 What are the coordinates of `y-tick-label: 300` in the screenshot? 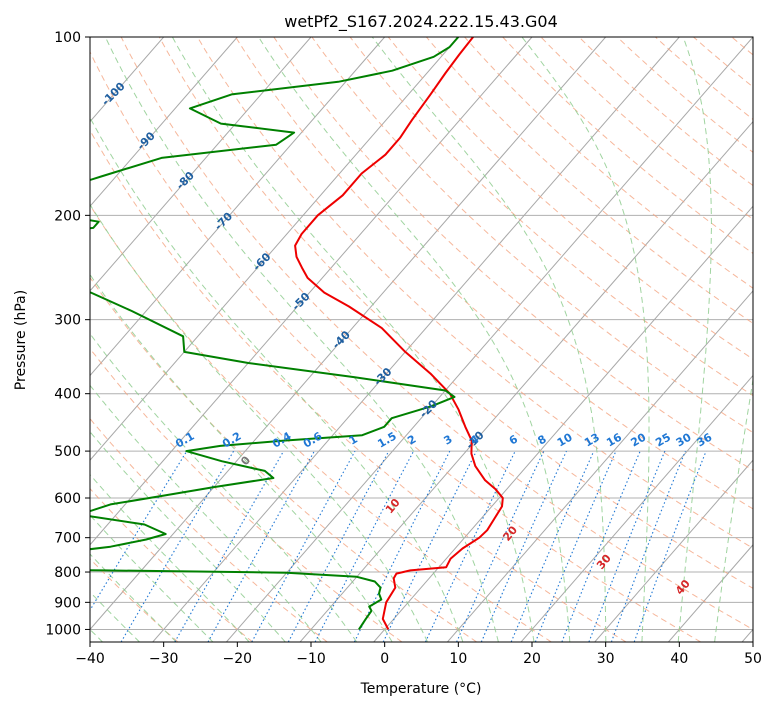 It's located at (67, 321).